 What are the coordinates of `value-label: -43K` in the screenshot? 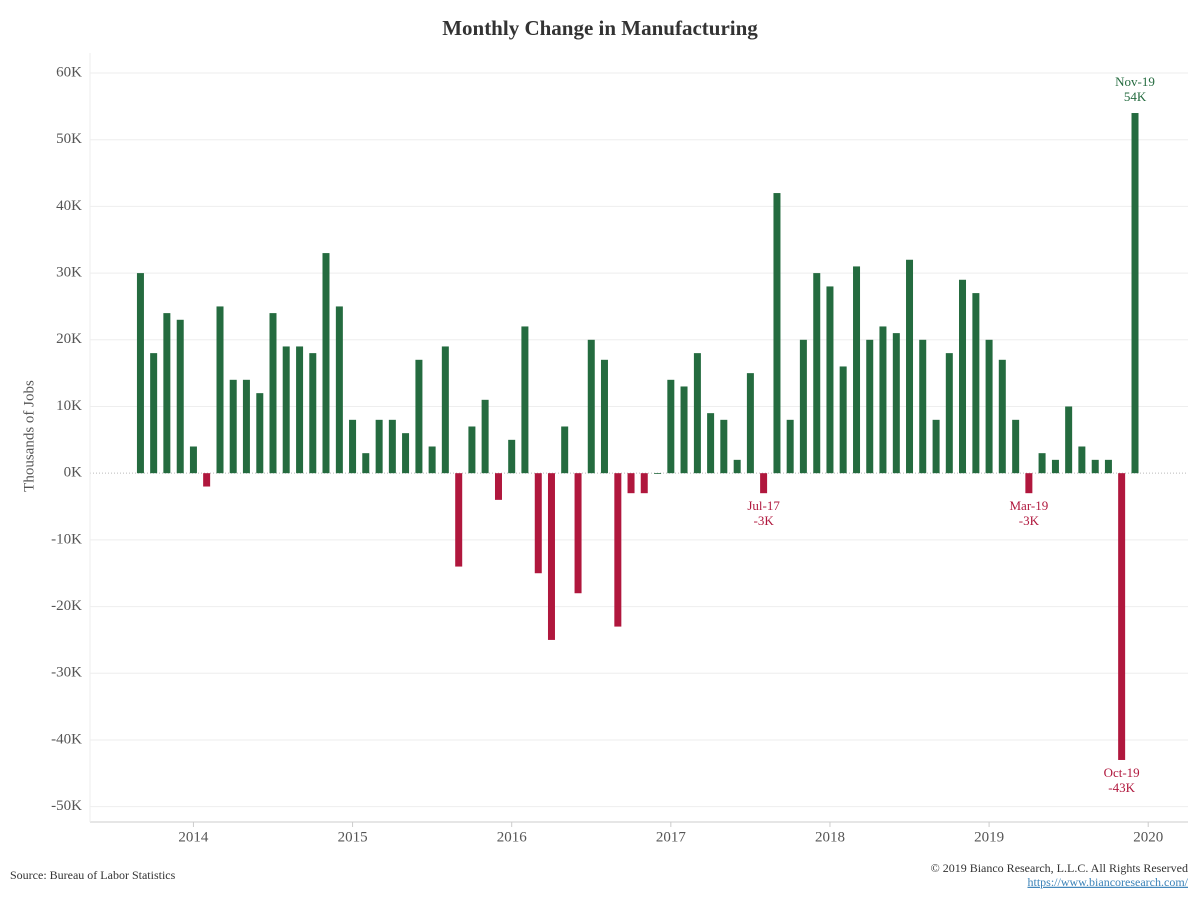 It's located at (1121, 787).